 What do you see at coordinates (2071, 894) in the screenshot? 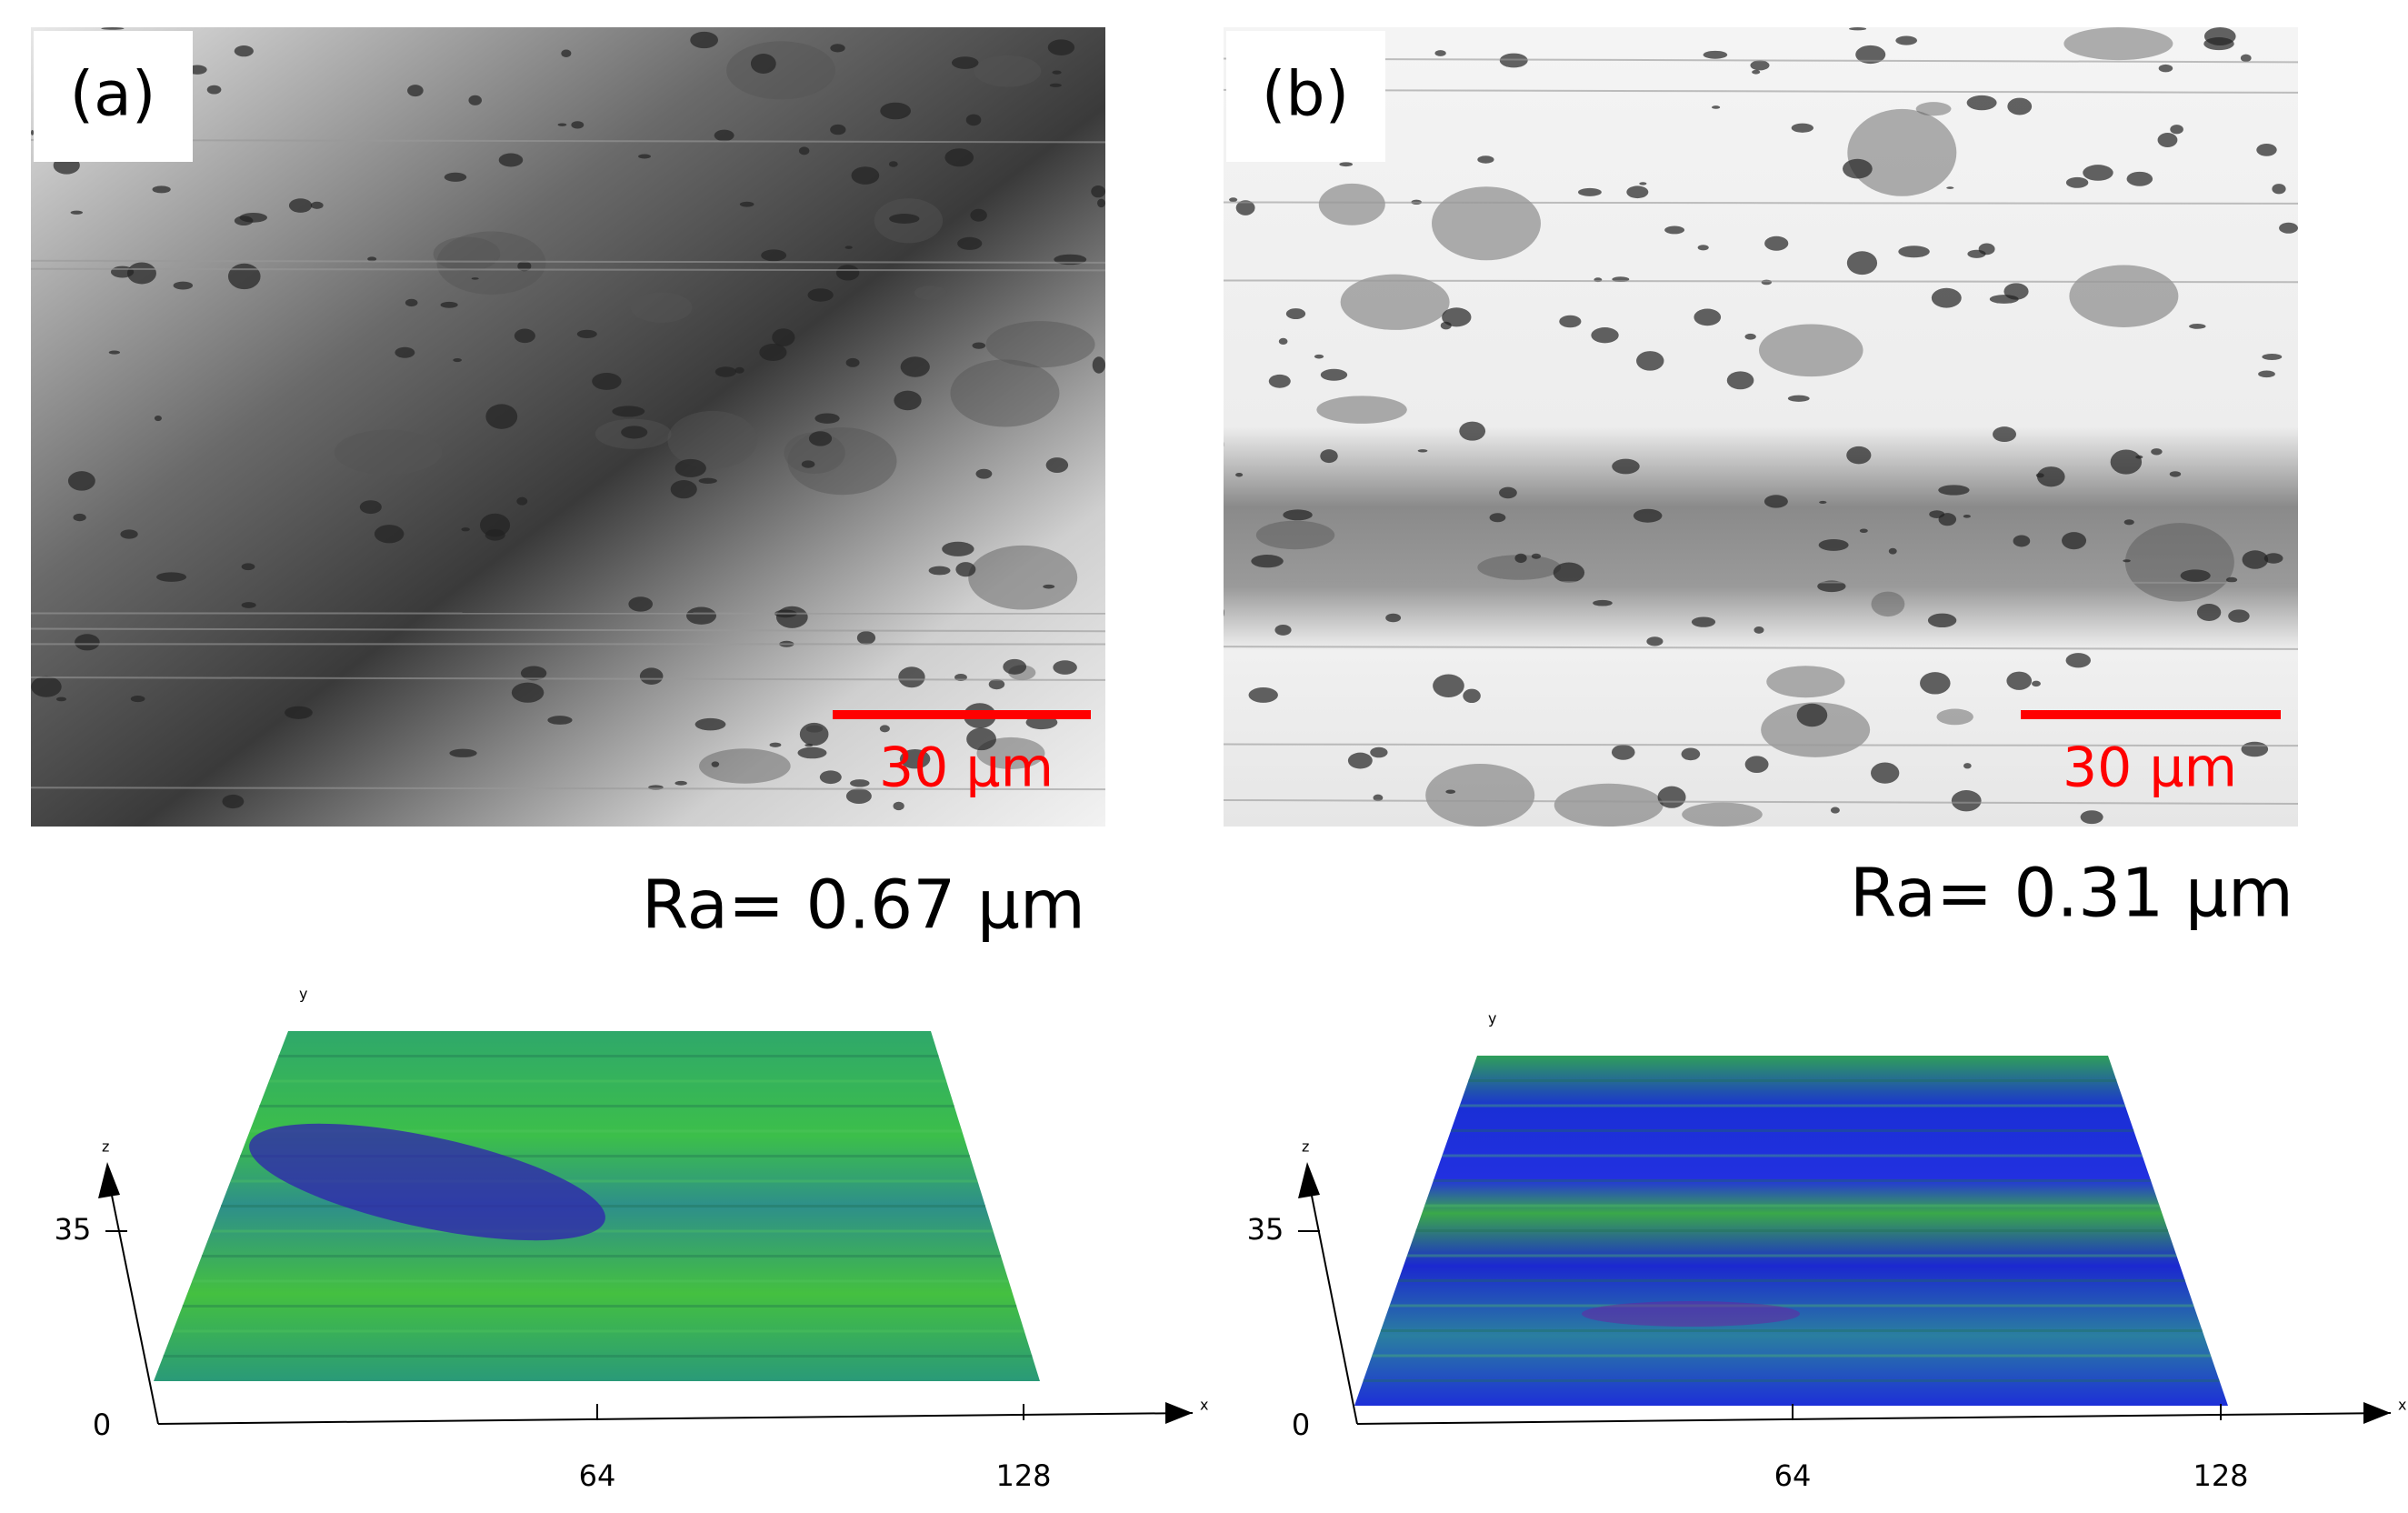
I see `roughness: Ra= 0.31 μm` at bounding box center [2071, 894].